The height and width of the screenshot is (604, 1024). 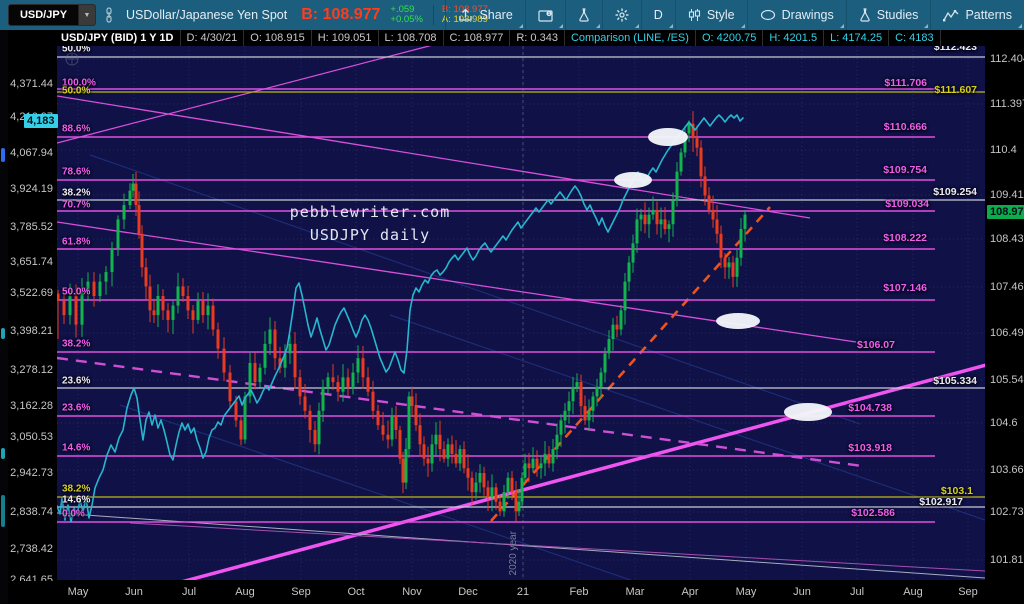 What do you see at coordinates (915, 38) in the screenshot?
I see `status-field: C: 4183` at bounding box center [915, 38].